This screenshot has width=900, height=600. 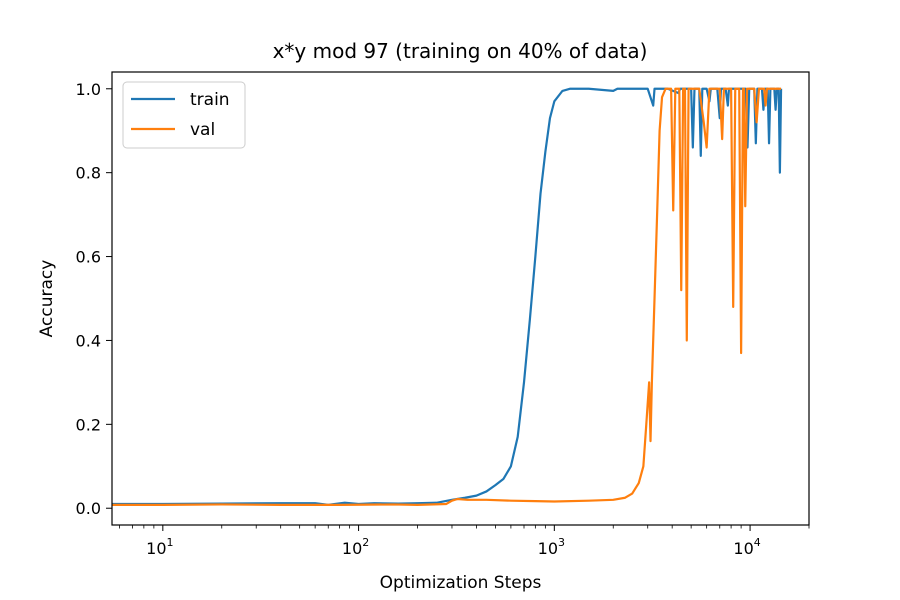 I want to click on x-tick-label: 10⁴, so click(x=746, y=547).